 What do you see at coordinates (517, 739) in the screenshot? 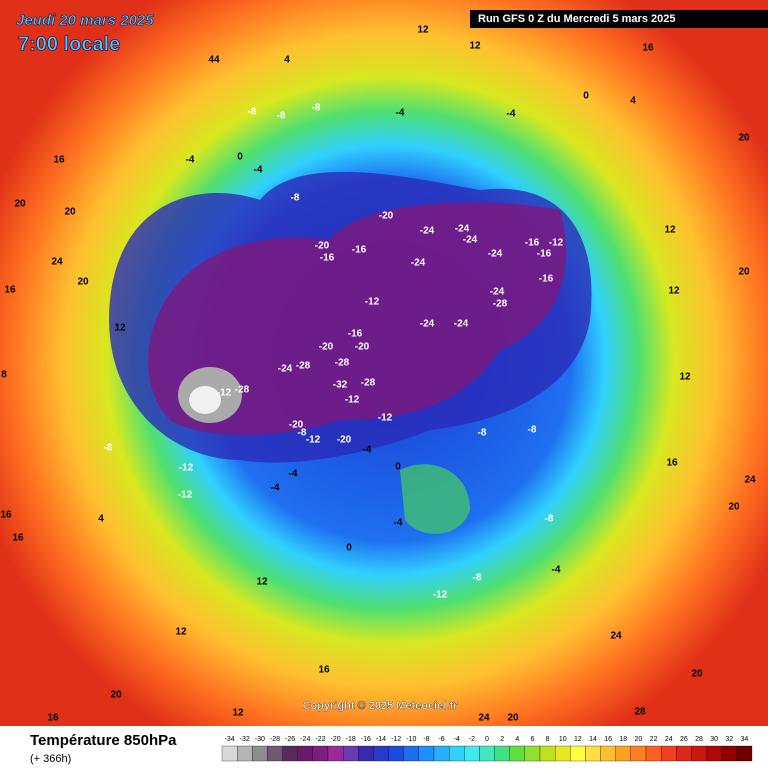
I see `scale-label: 4` at bounding box center [517, 739].